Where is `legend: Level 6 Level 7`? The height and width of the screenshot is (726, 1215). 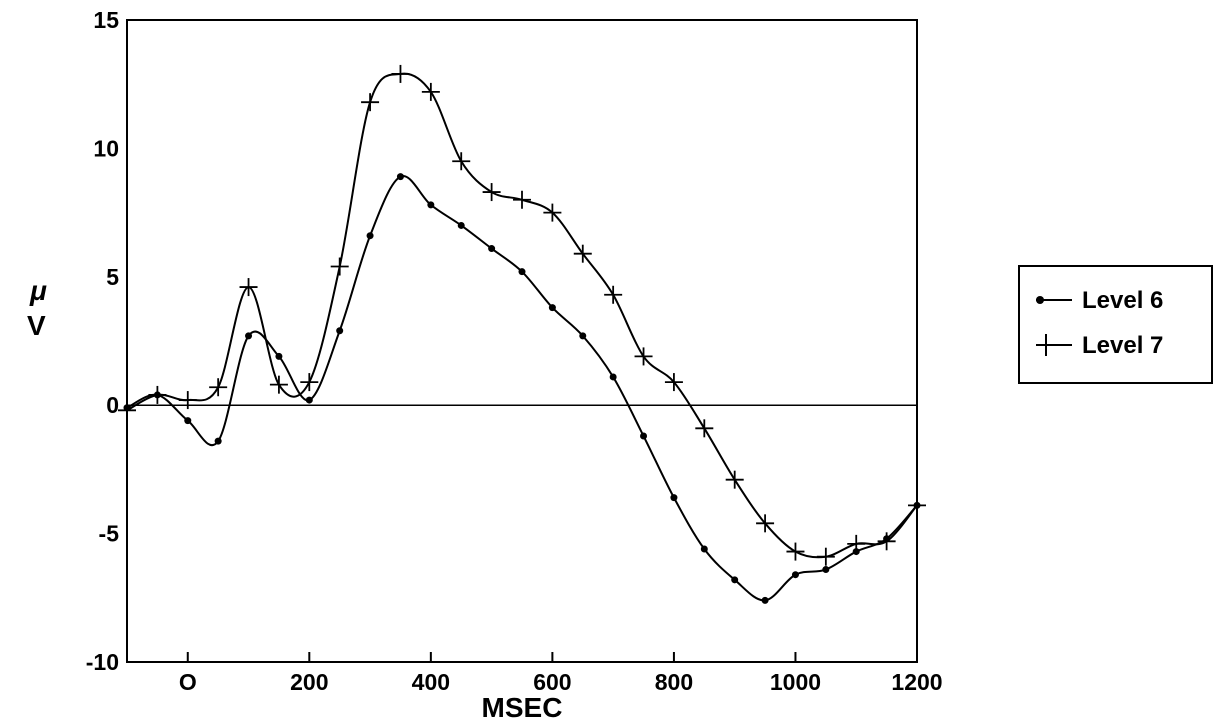 legend: Level 6 Level 7 is located at coordinates (1115, 324).